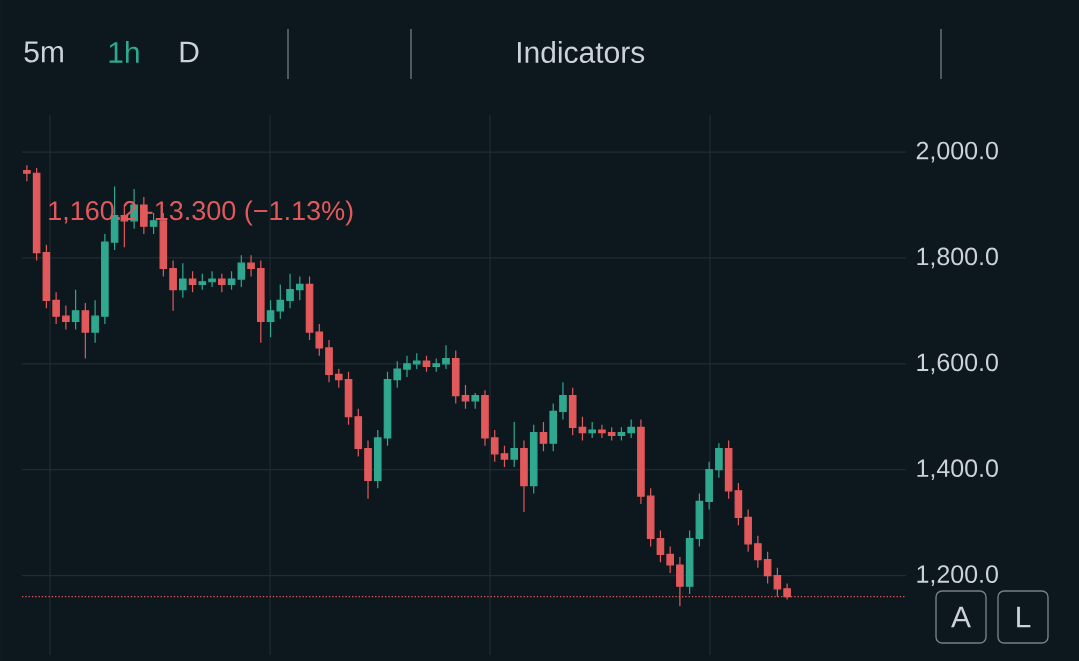 This screenshot has width=1079, height=661. Describe the element at coordinates (957, 470) in the screenshot. I see `y-tick-label: 1,400.0` at that location.